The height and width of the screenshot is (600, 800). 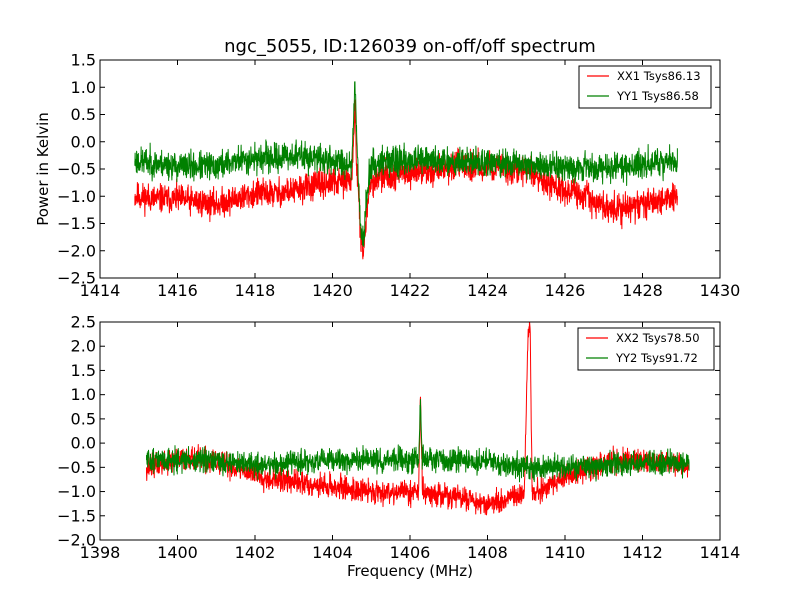 What do you see at coordinates (177, 552) in the screenshot?
I see `x-tick-label: 1400` at bounding box center [177, 552].